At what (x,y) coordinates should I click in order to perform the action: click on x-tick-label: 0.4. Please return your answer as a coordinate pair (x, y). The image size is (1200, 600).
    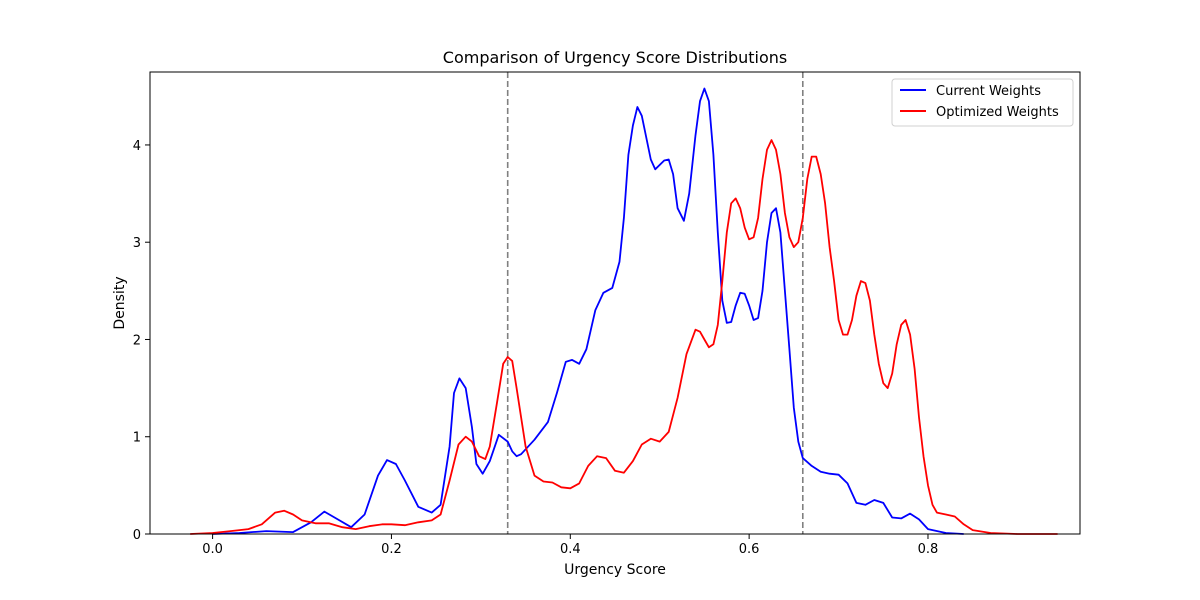
    Looking at the image, I should click on (570, 549).